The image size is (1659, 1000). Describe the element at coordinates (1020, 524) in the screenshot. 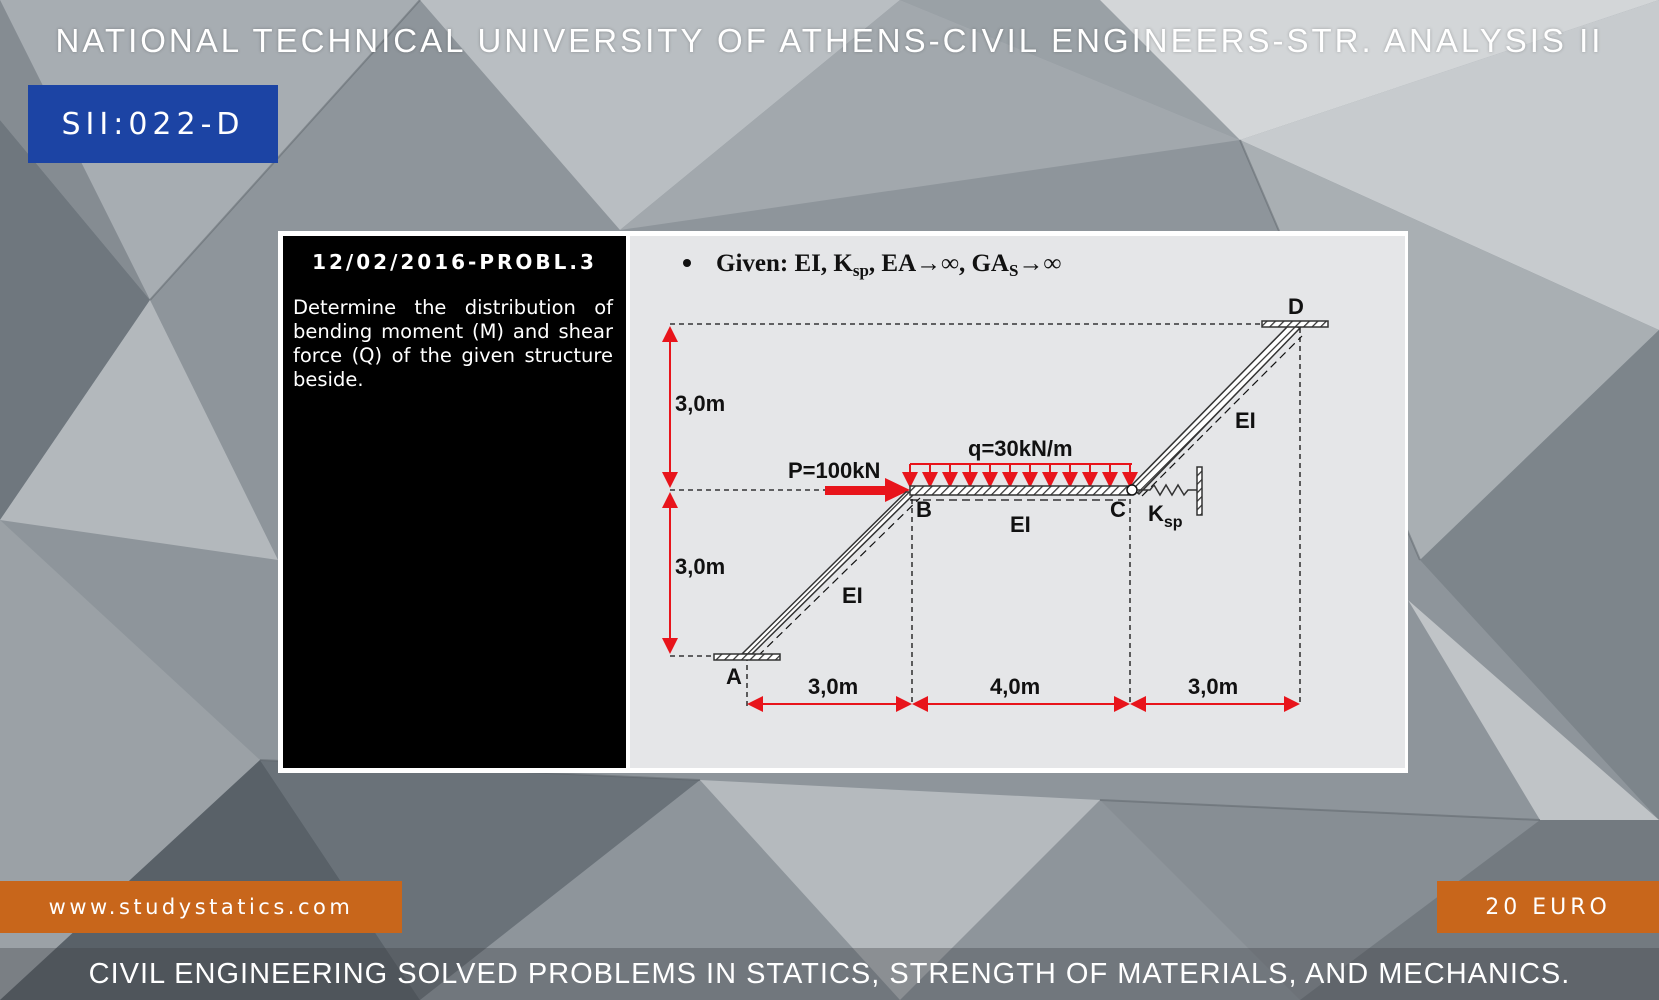

I see `ei-bc-label: EI` at that location.